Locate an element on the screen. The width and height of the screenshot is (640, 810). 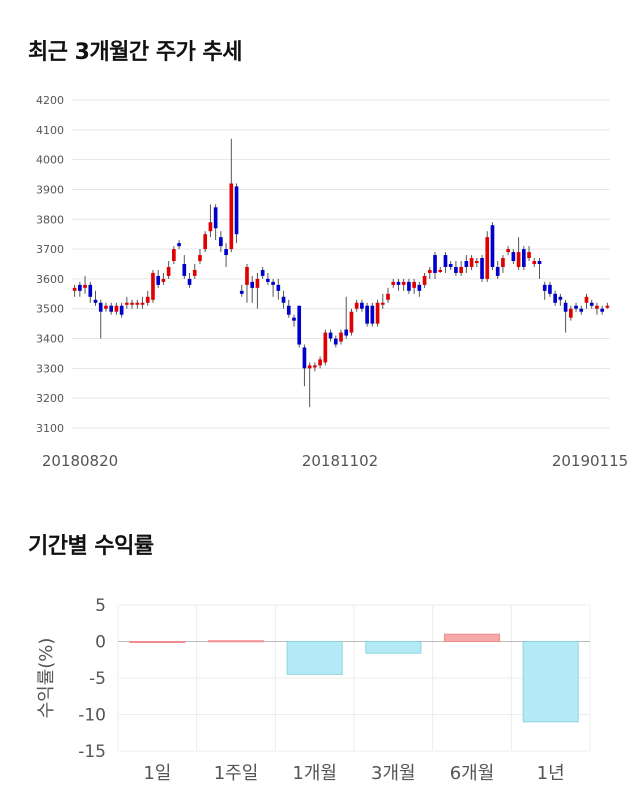
y-tick-label: 3400 is located at coordinates (50, 339).